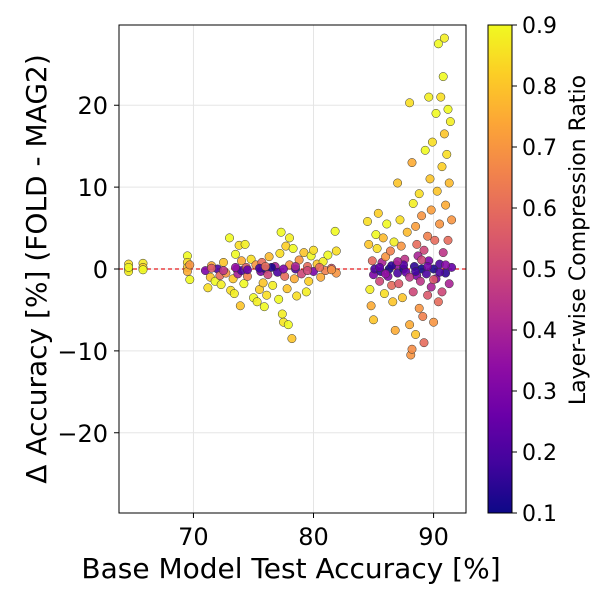 The width and height of the screenshot is (600, 600). Describe the element at coordinates (313, 537) in the screenshot. I see `x-tick-label: 80` at that location.